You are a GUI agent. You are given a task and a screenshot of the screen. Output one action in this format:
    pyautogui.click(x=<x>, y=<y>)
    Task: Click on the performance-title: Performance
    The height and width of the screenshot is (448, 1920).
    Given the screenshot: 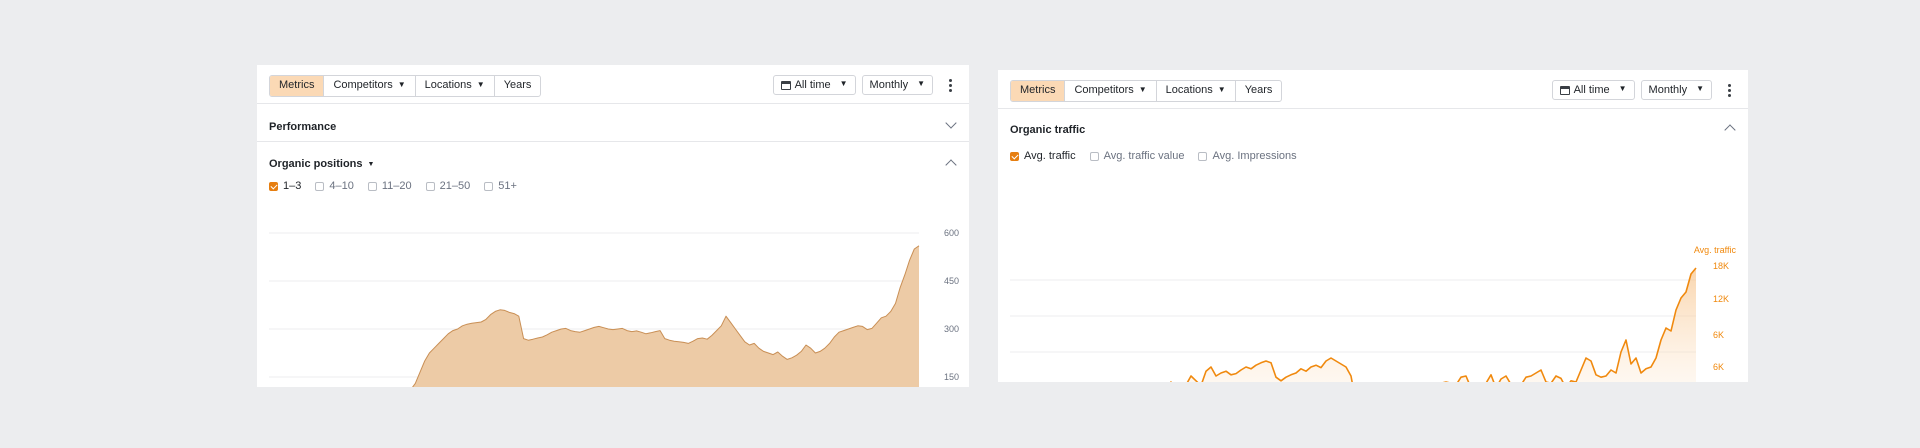 What is the action you would take?
    pyautogui.click(x=303, y=127)
    